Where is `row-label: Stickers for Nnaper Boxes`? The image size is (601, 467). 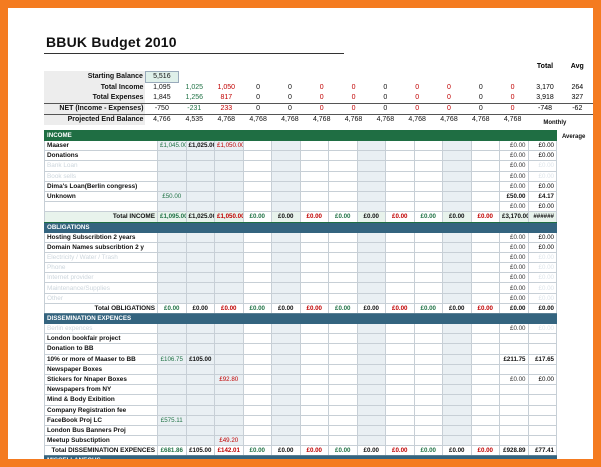
row-label: Stickers for Nnaper Boxes is located at coordinates (101, 379).